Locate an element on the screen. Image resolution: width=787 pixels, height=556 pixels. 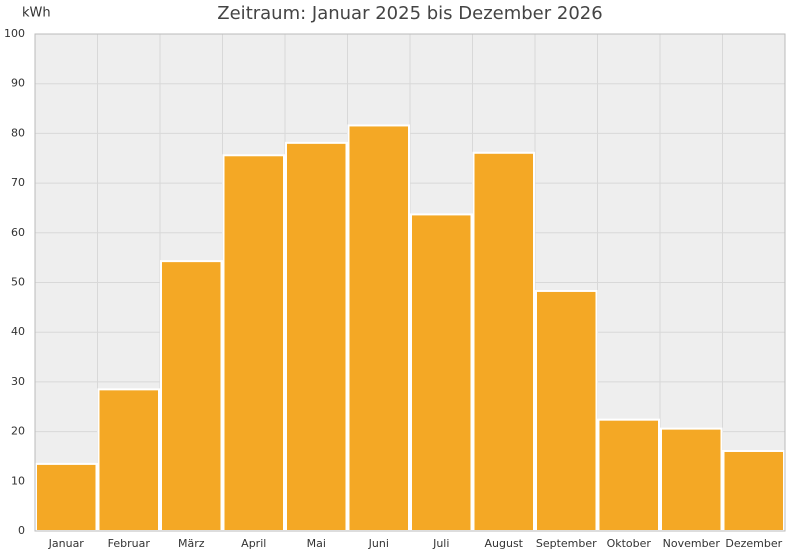
y-tick-label: 50 is located at coordinates (18, 282).